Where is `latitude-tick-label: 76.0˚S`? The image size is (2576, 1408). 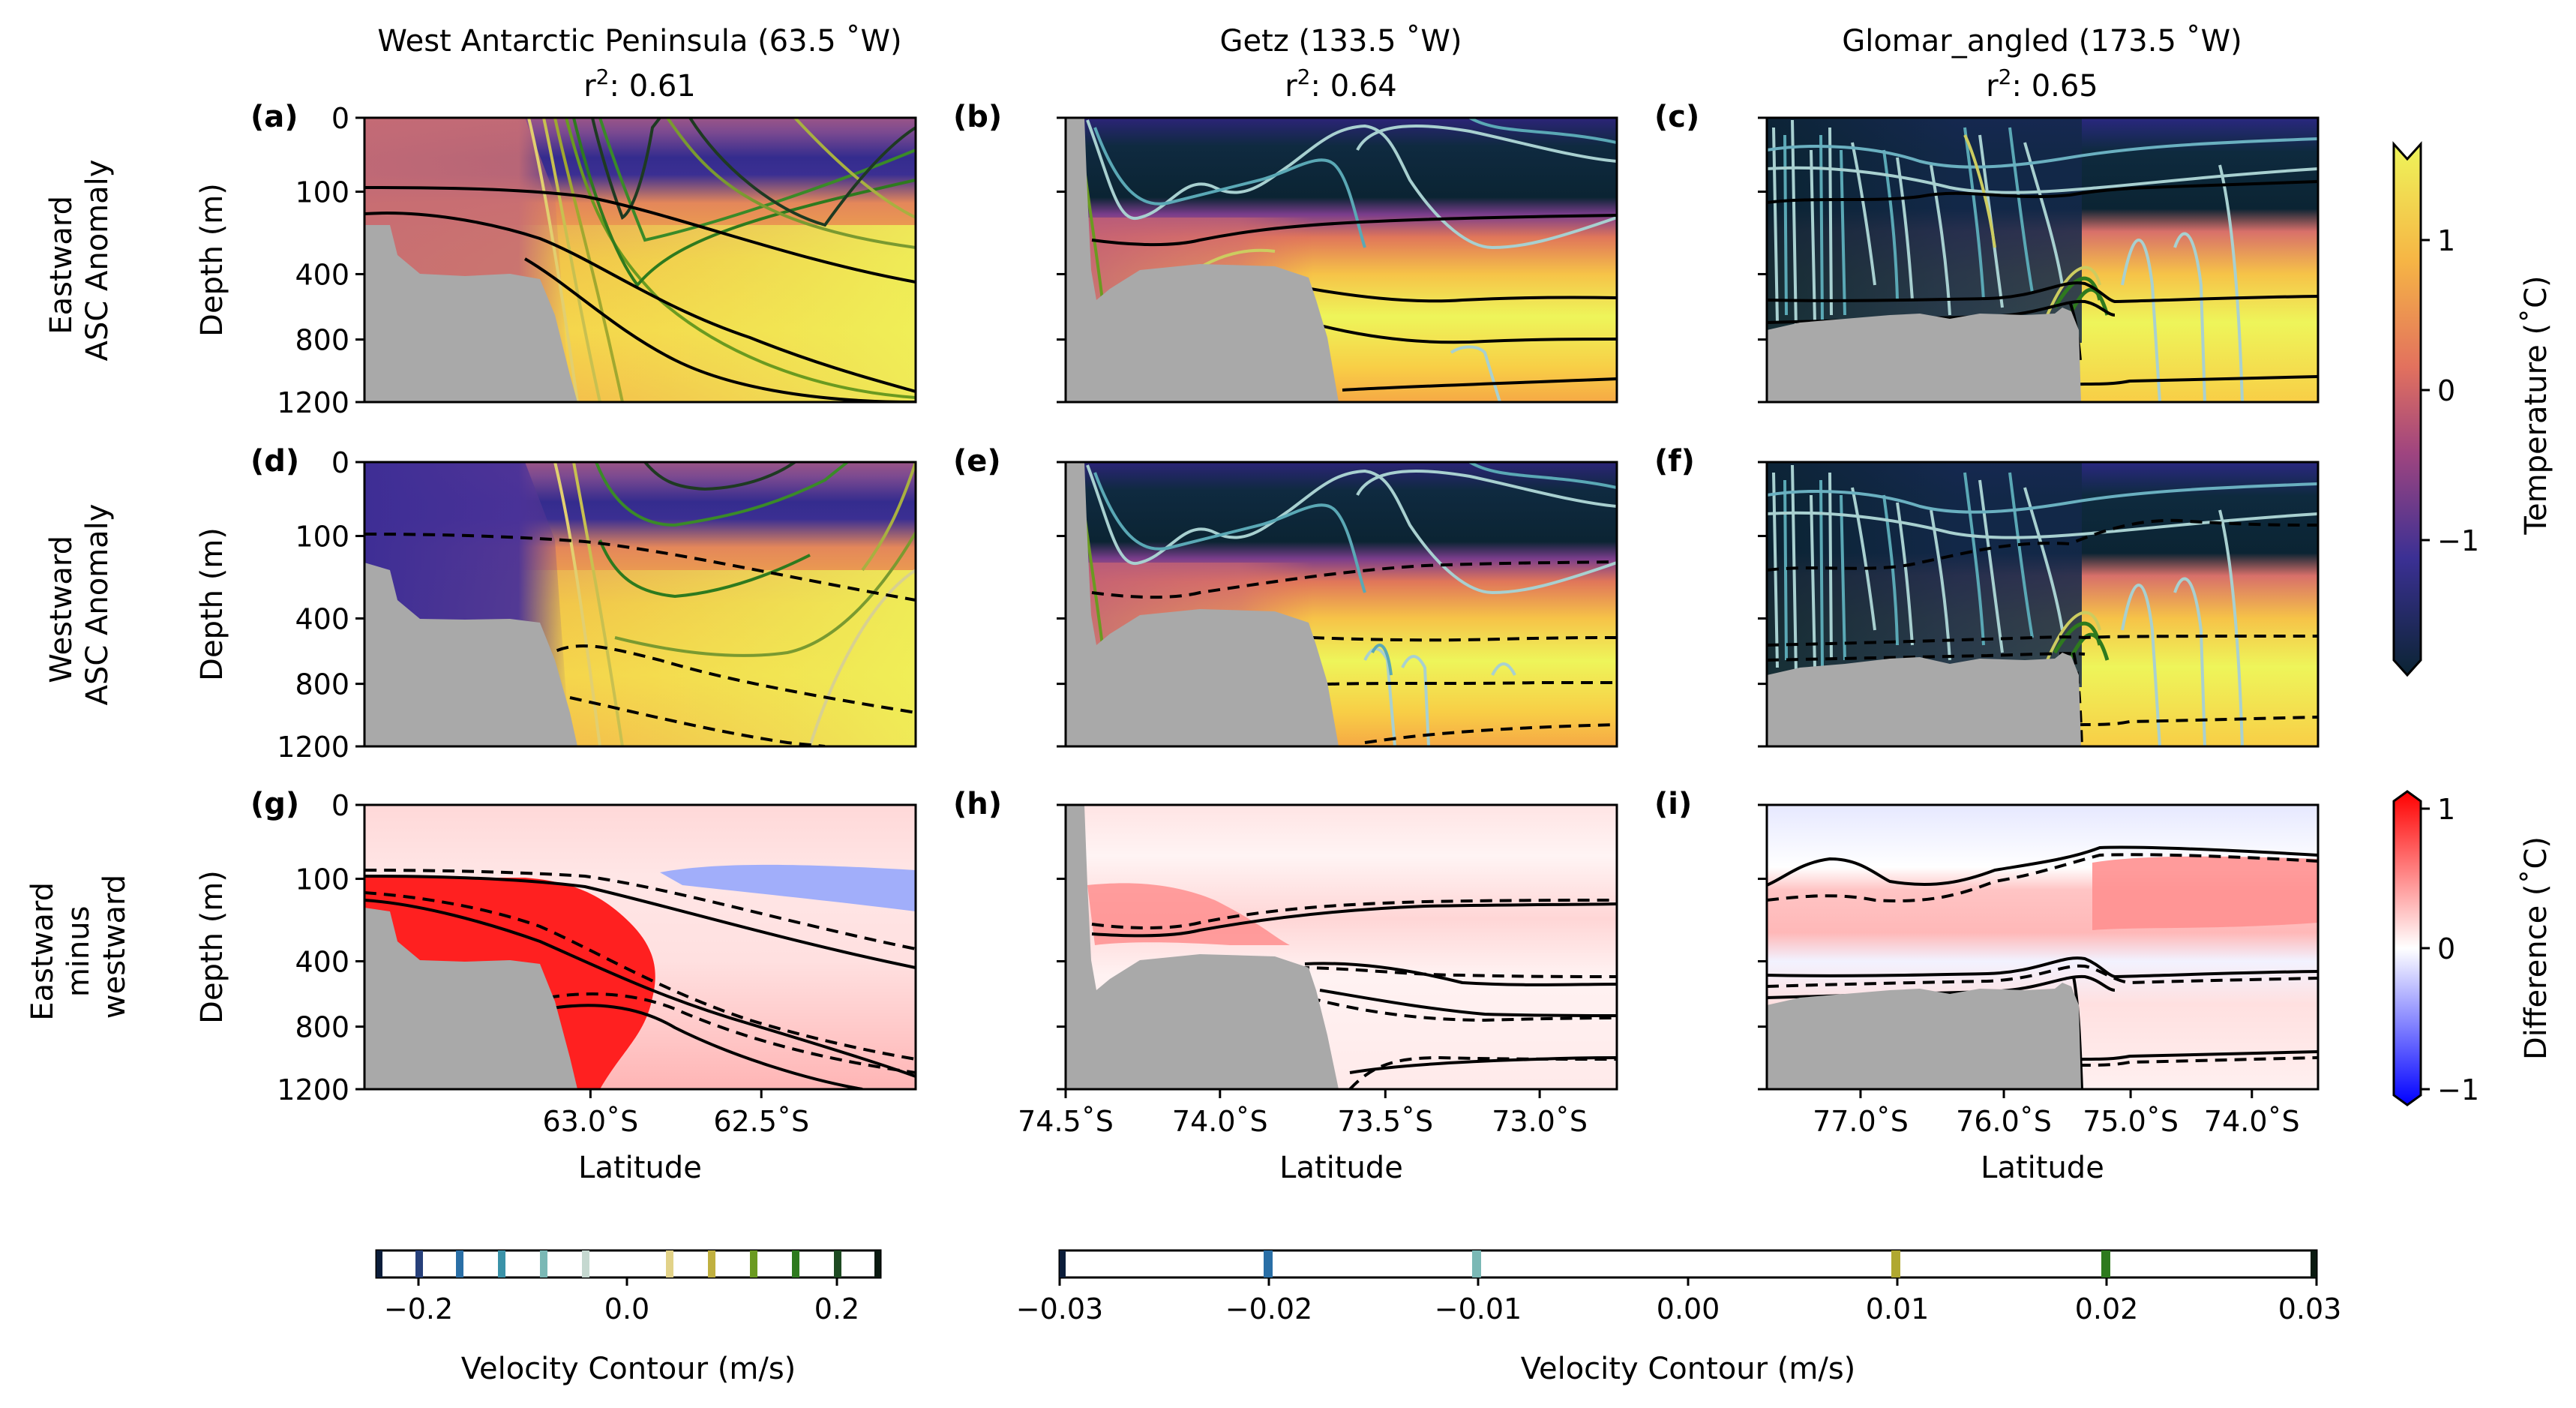 latitude-tick-label: 76.0˚S is located at coordinates (2004, 1121).